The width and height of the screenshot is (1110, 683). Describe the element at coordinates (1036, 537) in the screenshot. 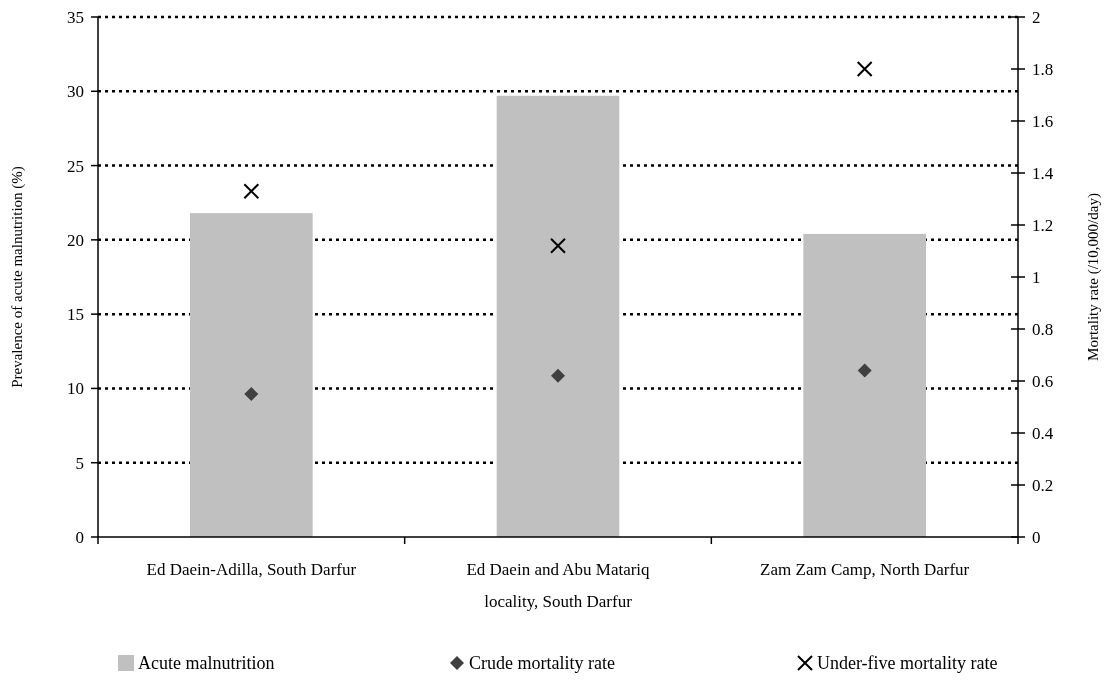

I see `y2-tick-label: 0` at that location.